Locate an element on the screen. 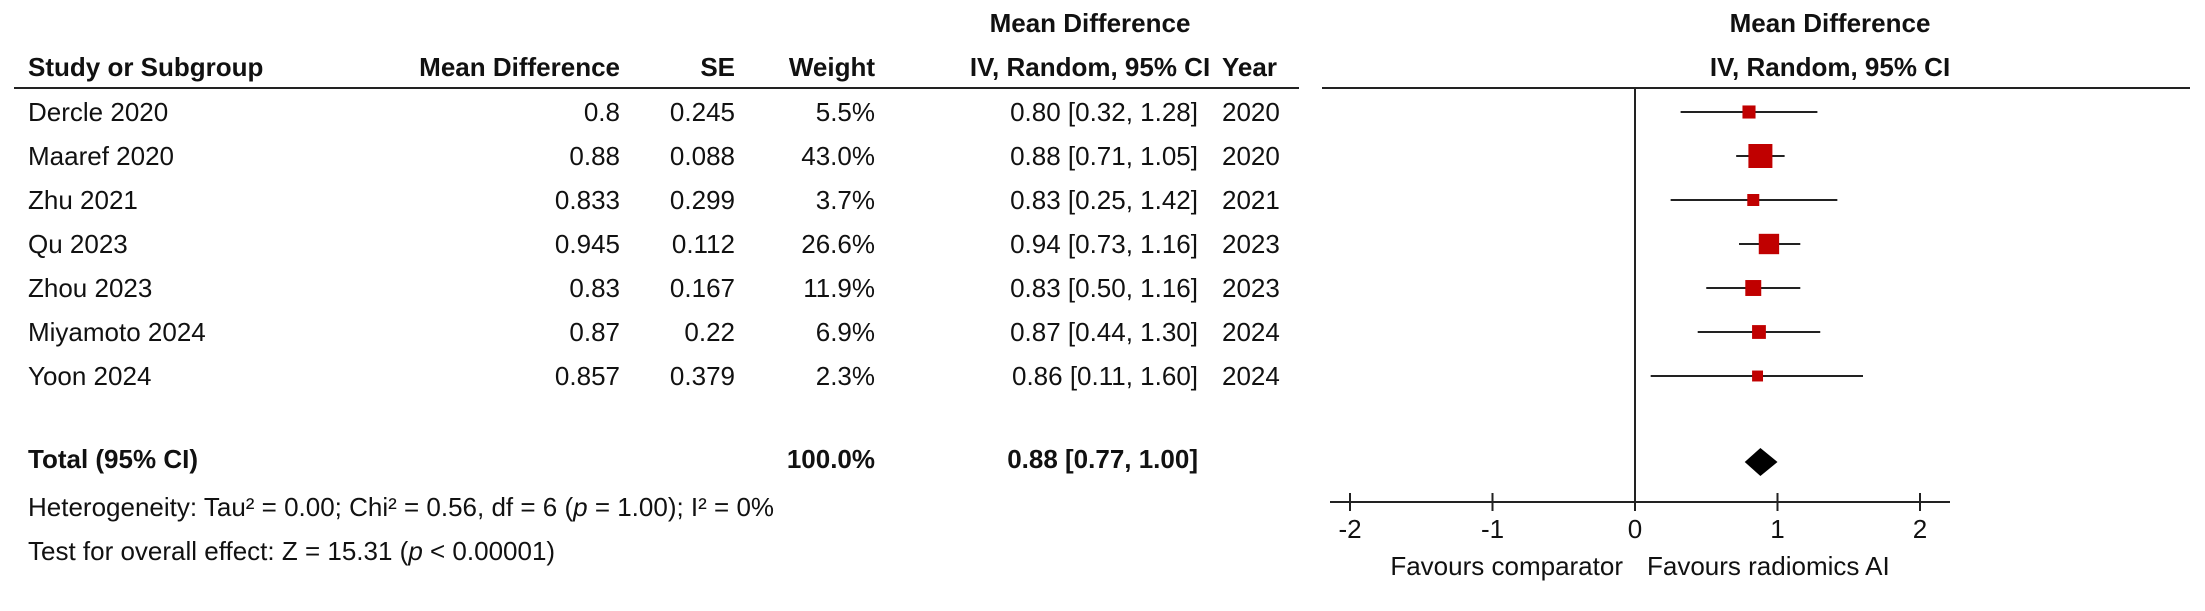  study-md: 0.857 is located at coordinates (587, 376).